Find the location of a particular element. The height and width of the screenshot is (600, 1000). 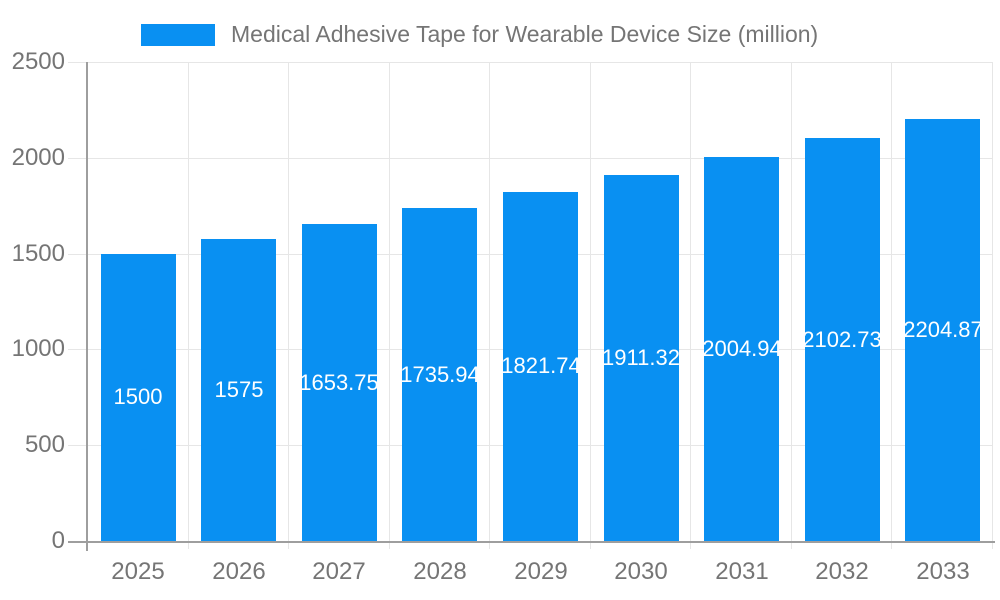

y-tick-label: 2500 is located at coordinates (38, 61).